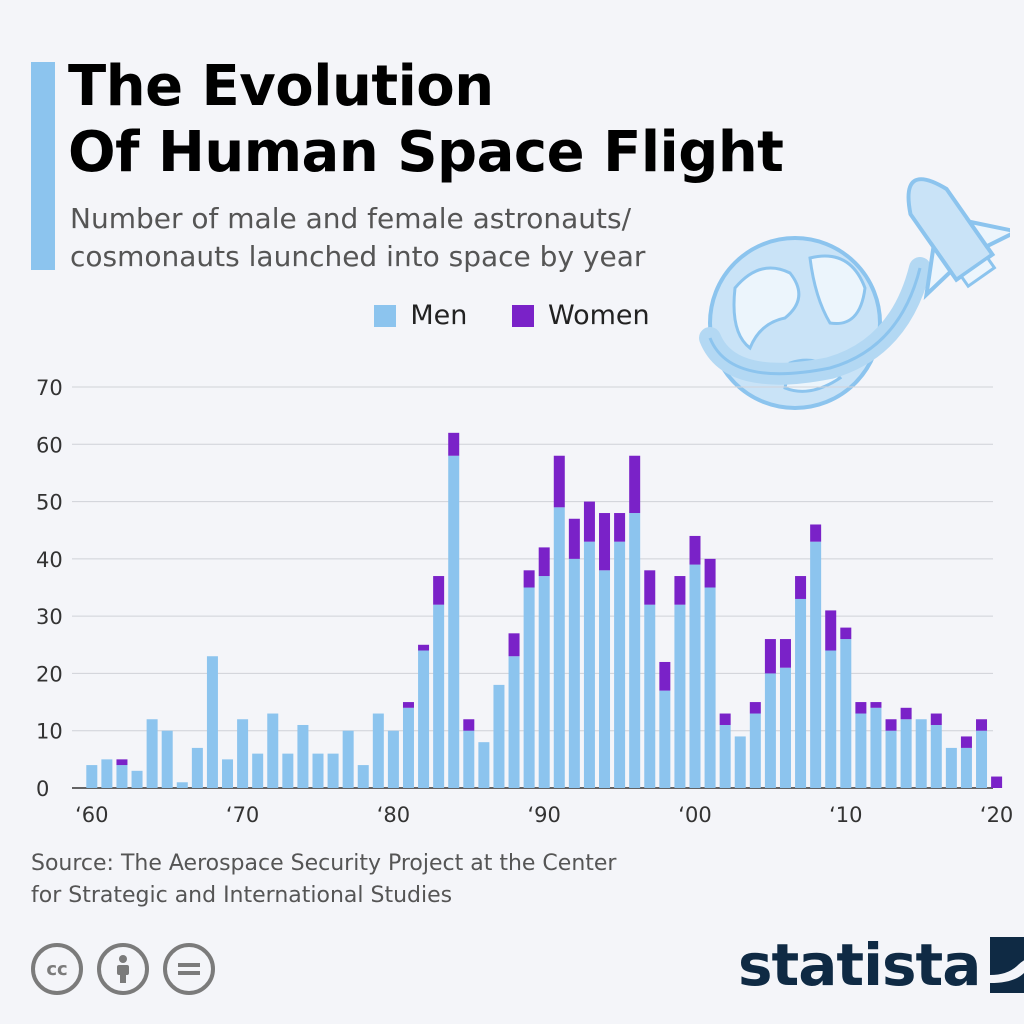 The image size is (1024, 1024). Describe the element at coordinates (57, 969) in the screenshot. I see `cc-icon: cc` at that location.